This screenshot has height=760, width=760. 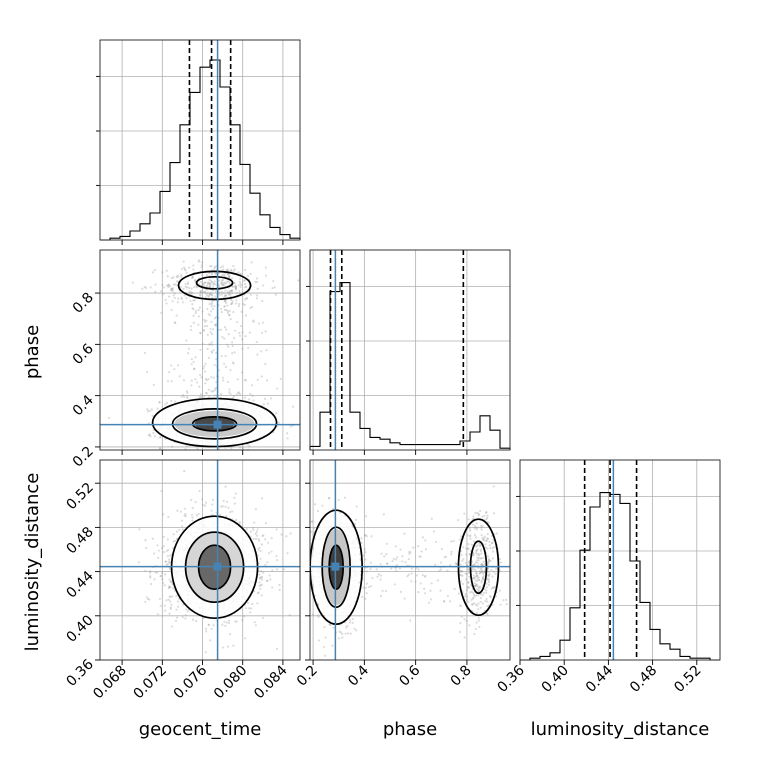 I want to click on xtick-label-luminosity_distance: 0.44, so click(x=599, y=678).